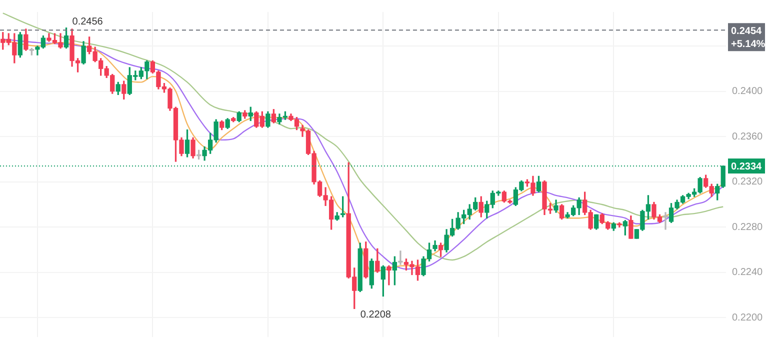 This screenshot has width=768, height=349. I want to click on y-tick-label: 0.2200, so click(748, 318).